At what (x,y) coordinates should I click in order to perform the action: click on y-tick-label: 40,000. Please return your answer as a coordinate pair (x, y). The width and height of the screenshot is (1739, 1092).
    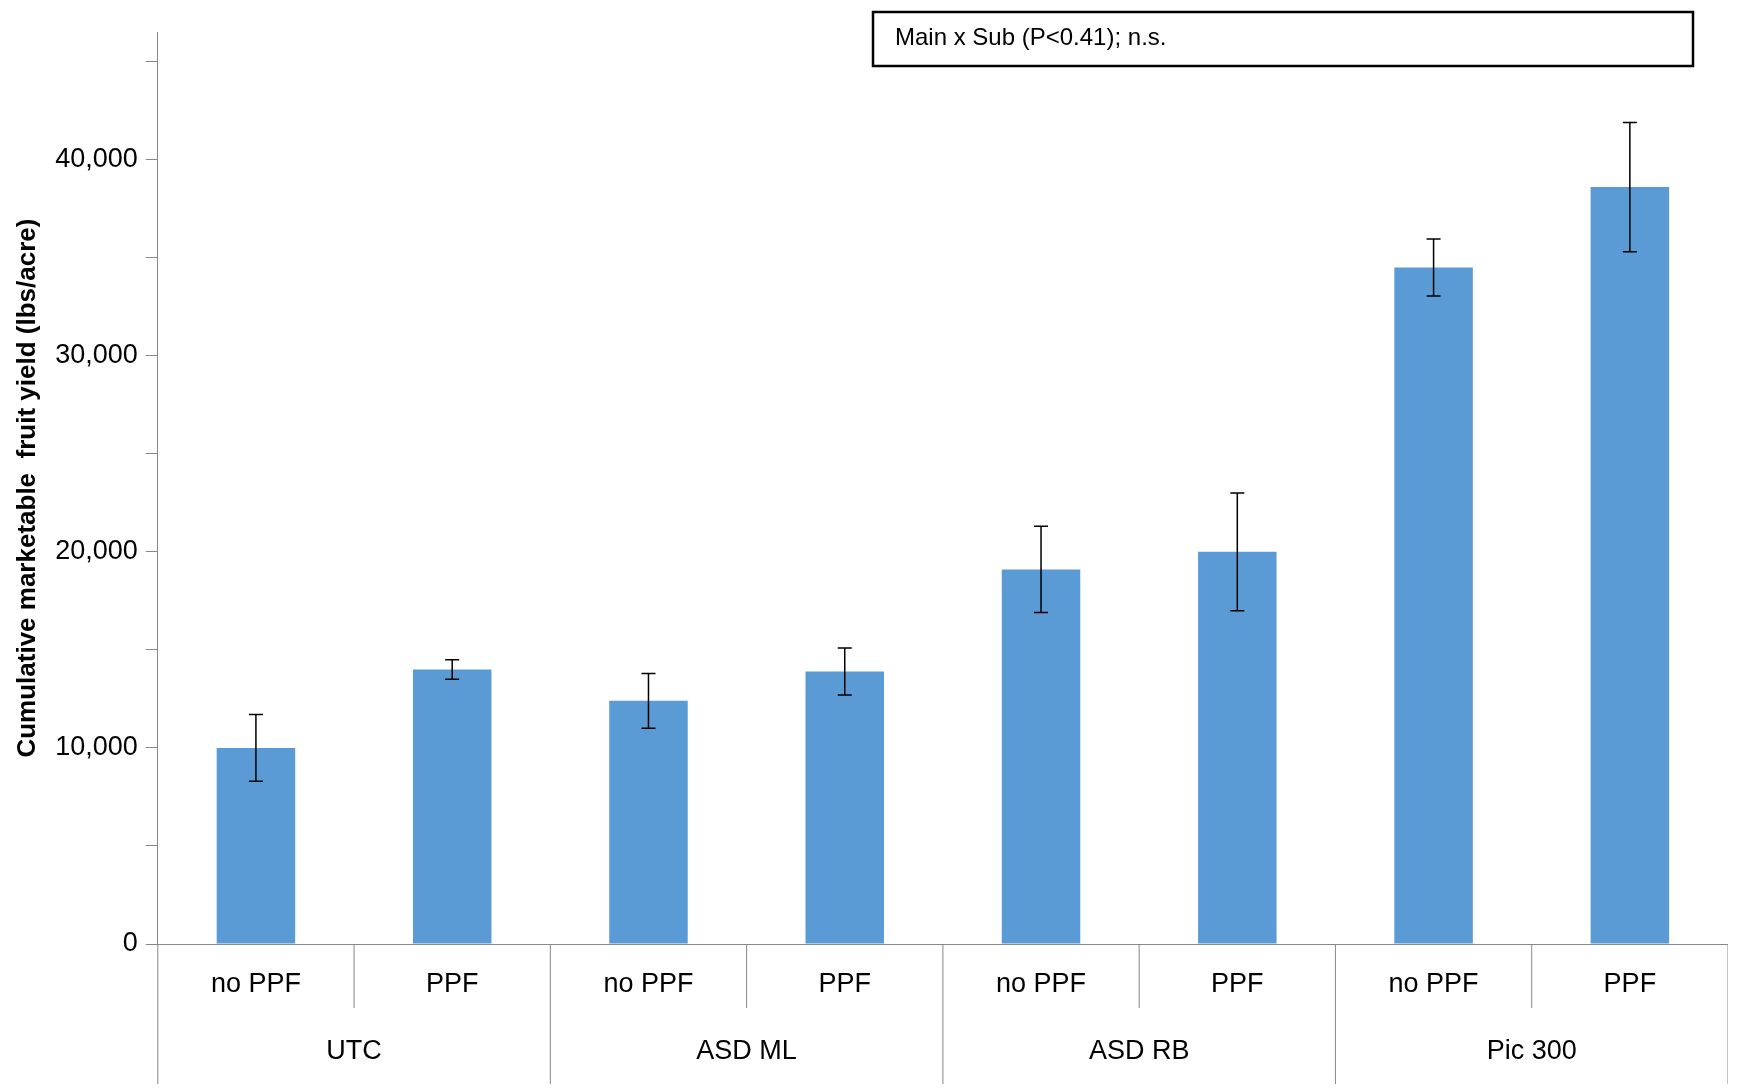
    Looking at the image, I should click on (96, 158).